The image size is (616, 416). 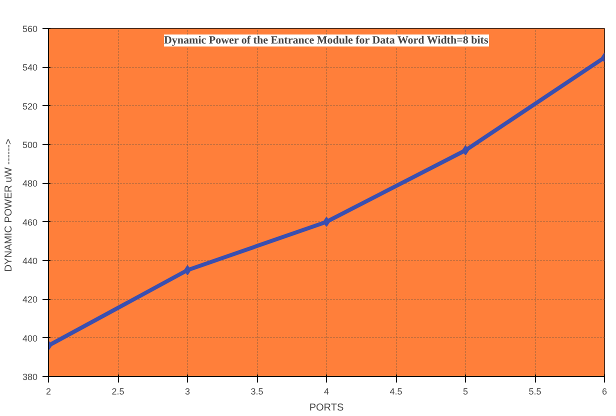 I want to click on x-tick-label: 5.5, so click(x=535, y=391).